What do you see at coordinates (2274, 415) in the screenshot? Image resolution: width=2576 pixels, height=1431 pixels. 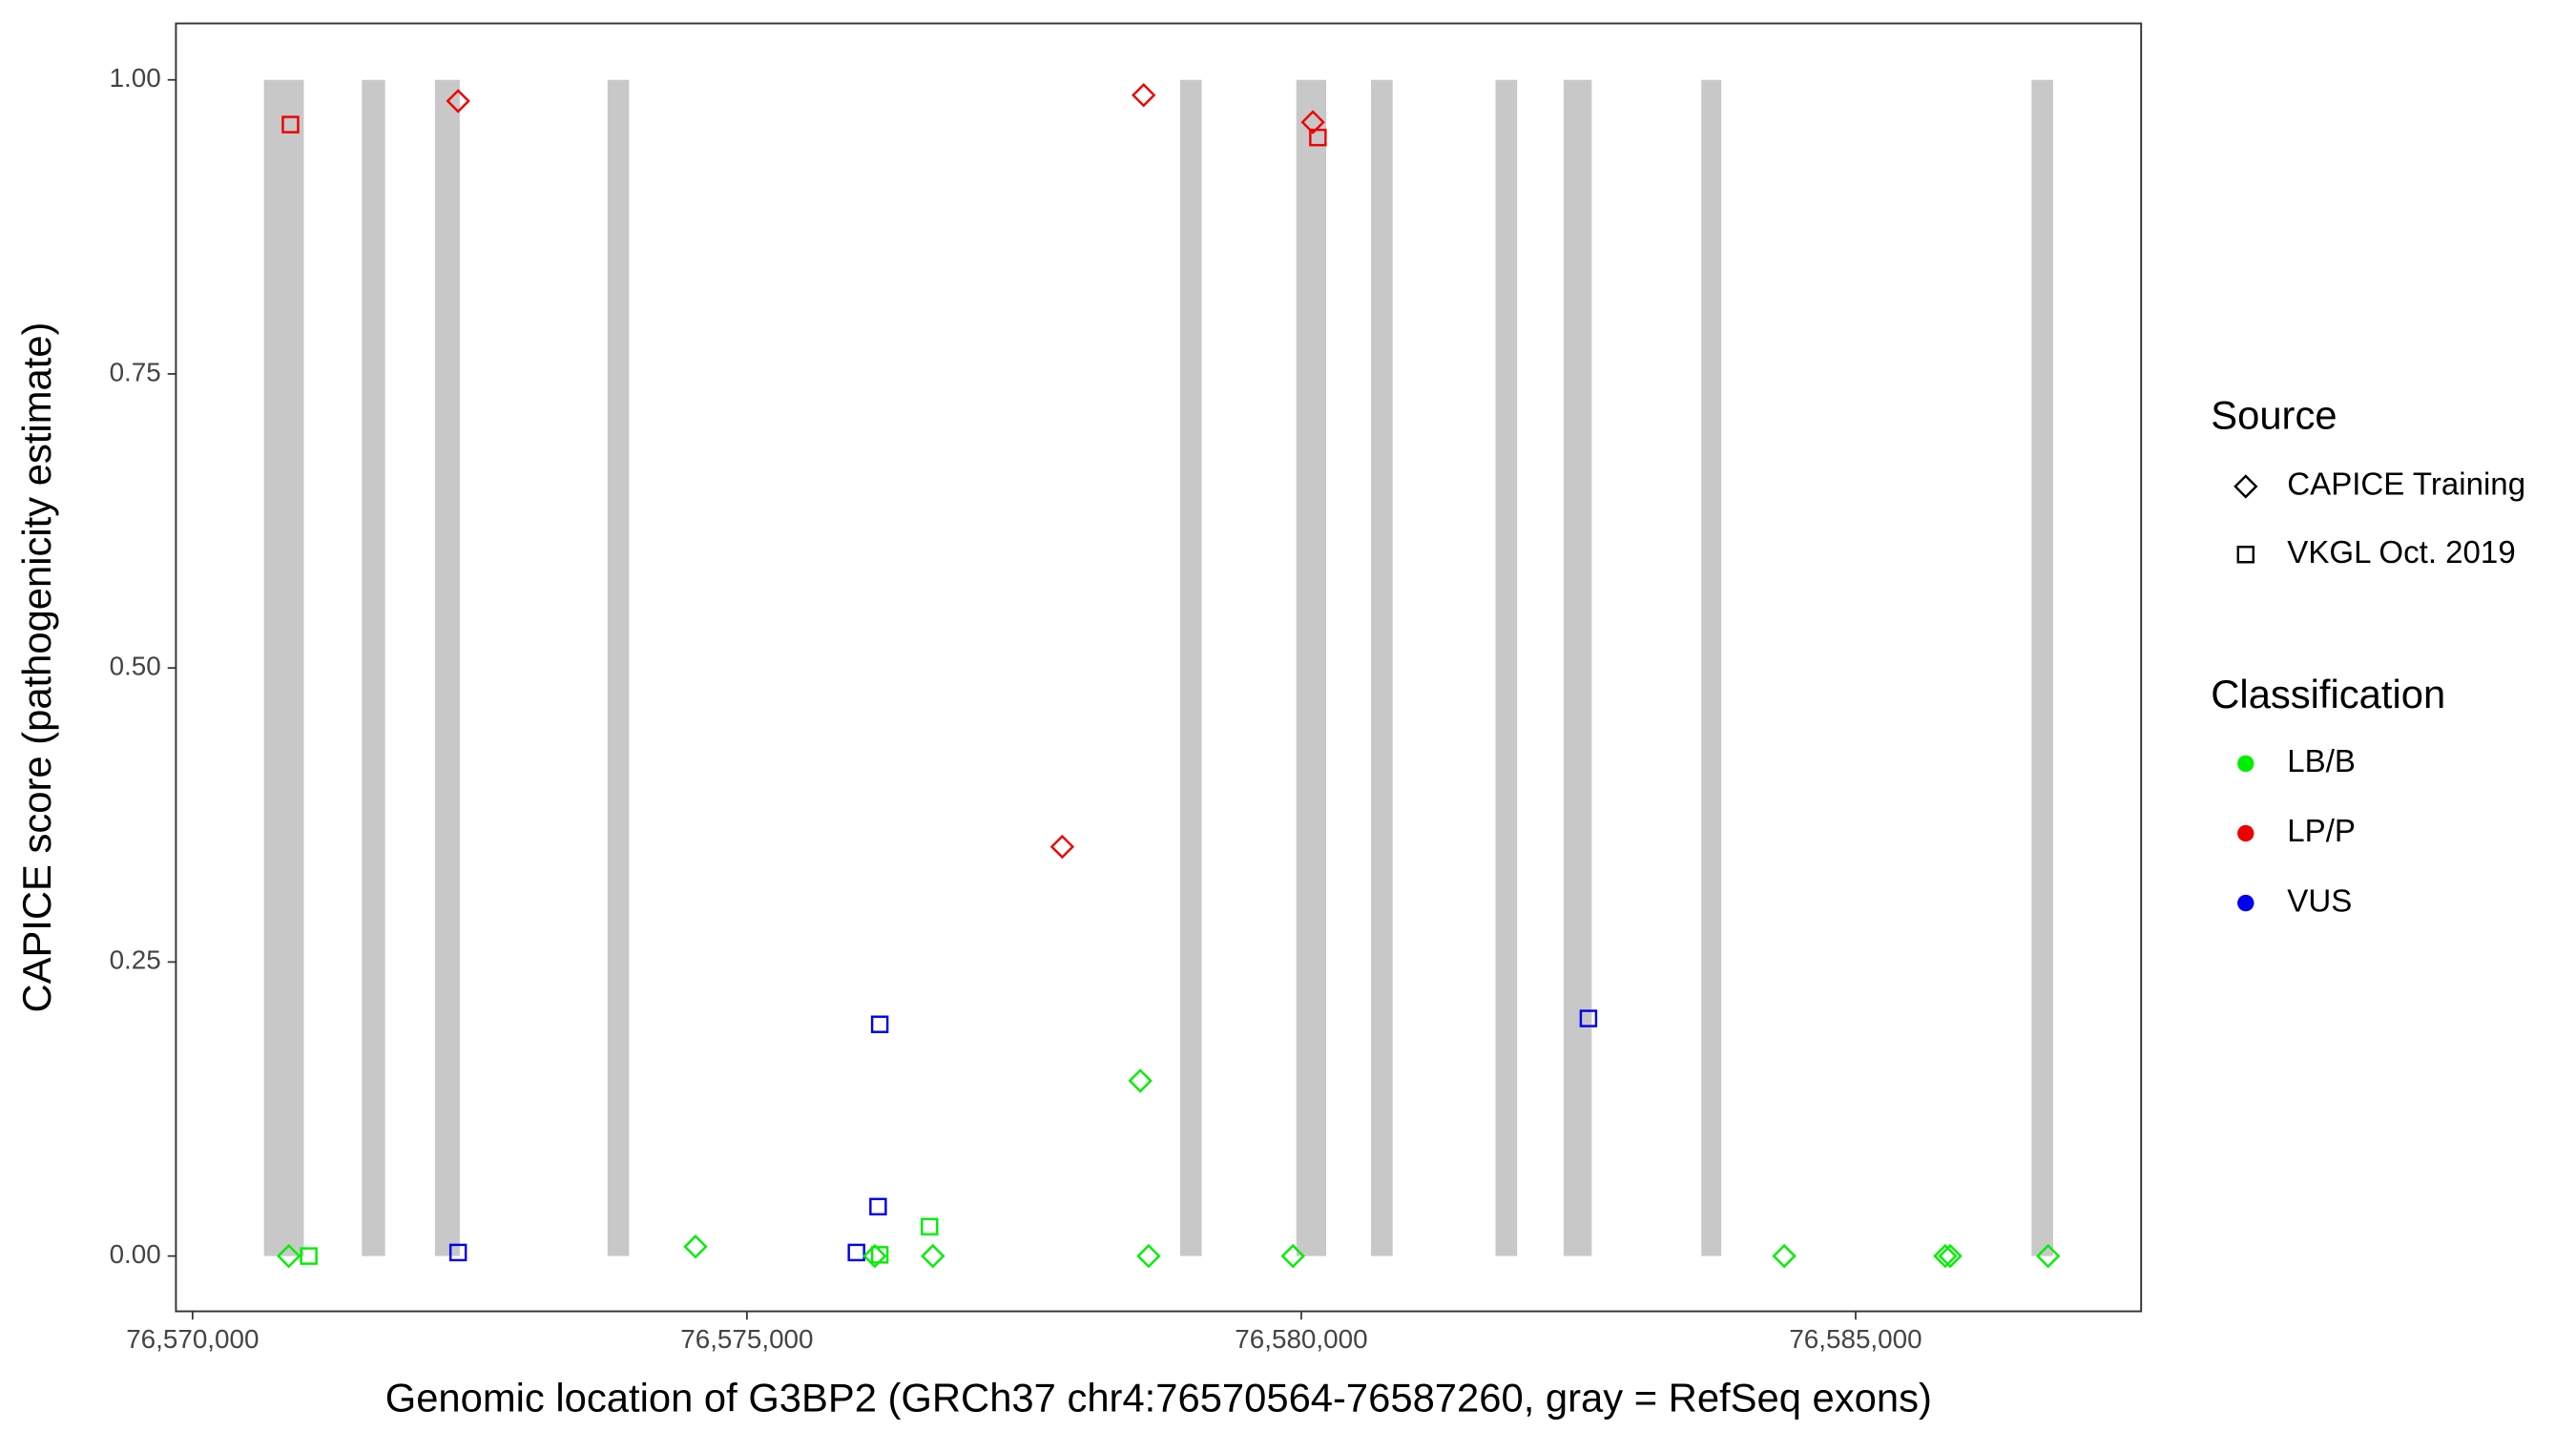 I see `legend-title: Source` at bounding box center [2274, 415].